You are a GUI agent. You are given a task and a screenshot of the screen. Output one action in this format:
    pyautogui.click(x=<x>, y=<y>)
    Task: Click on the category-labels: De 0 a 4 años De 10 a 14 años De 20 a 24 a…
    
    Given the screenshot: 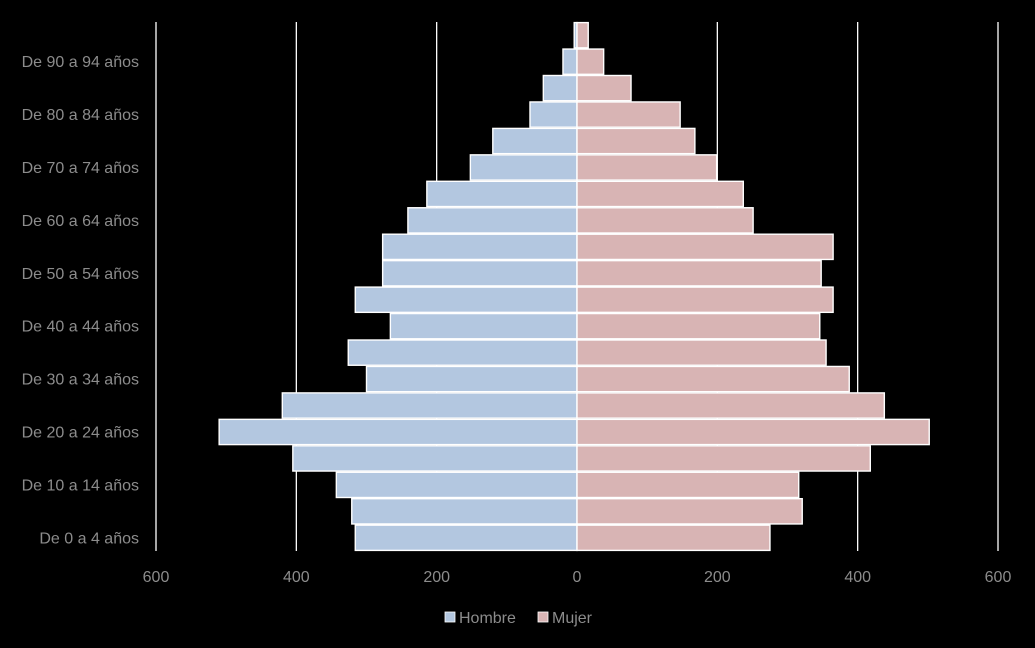 What is the action you would take?
    pyautogui.click(x=80, y=300)
    